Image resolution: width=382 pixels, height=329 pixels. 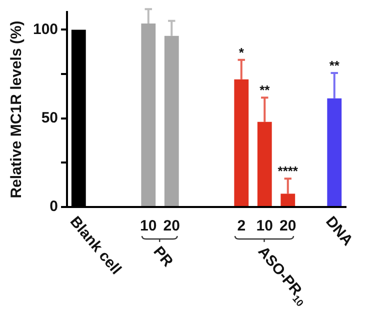 I want to click on y-axis-title: Relative MC1R levels (%), so click(x=17, y=109).